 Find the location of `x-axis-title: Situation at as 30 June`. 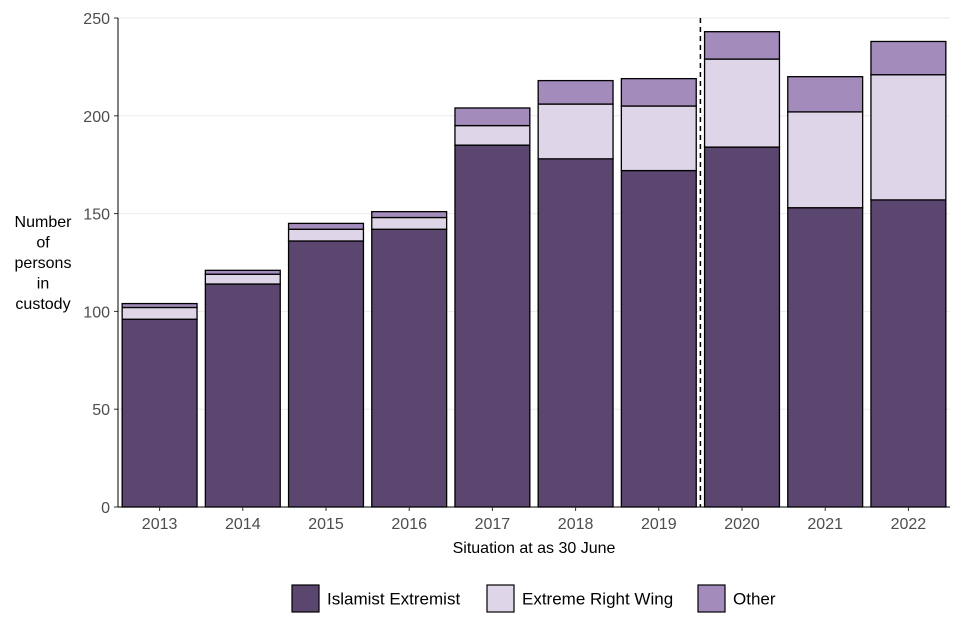

x-axis-title: Situation at as 30 June is located at coordinates (534, 548).